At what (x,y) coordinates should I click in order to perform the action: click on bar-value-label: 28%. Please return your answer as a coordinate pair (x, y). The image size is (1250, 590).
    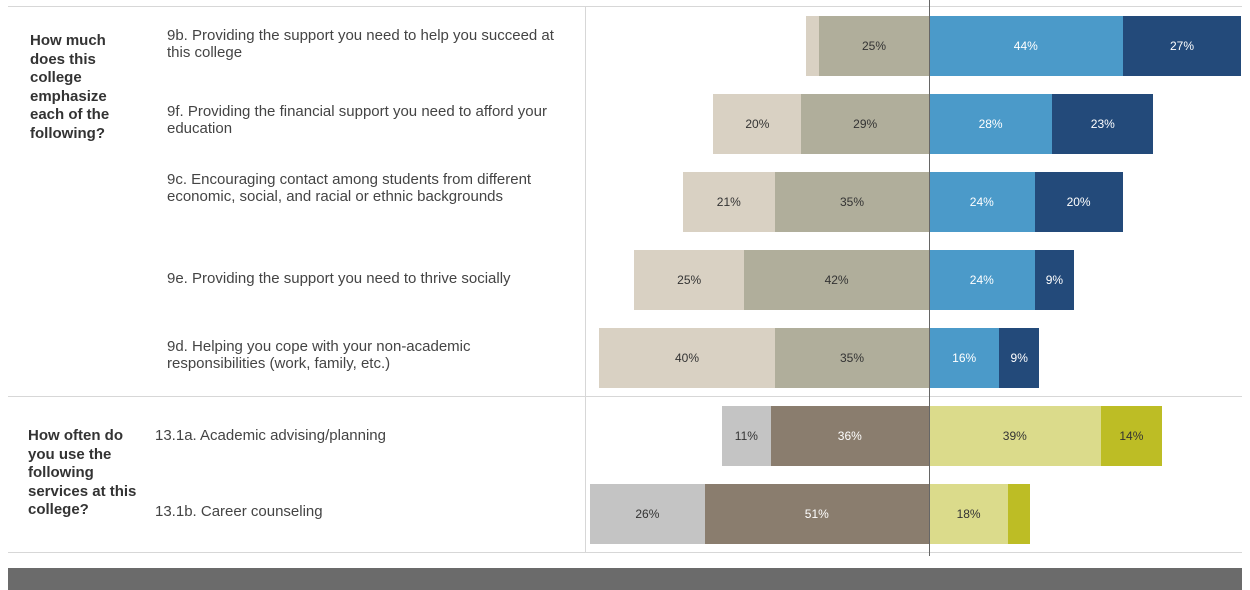
    Looking at the image, I should click on (990, 124).